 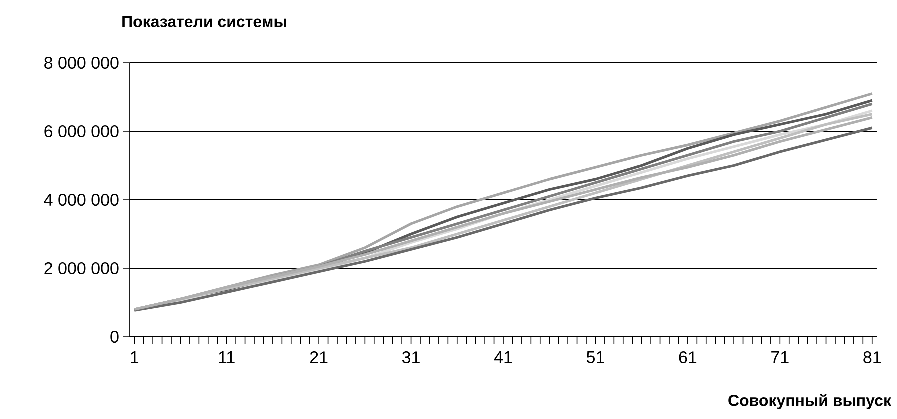 What do you see at coordinates (810, 402) in the screenshot?
I see `x-axis-title: Совокупный выпуск` at bounding box center [810, 402].